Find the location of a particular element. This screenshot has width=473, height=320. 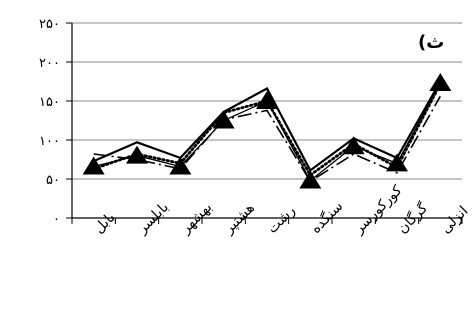

x-category-label: رشت is located at coordinates (282, 220).